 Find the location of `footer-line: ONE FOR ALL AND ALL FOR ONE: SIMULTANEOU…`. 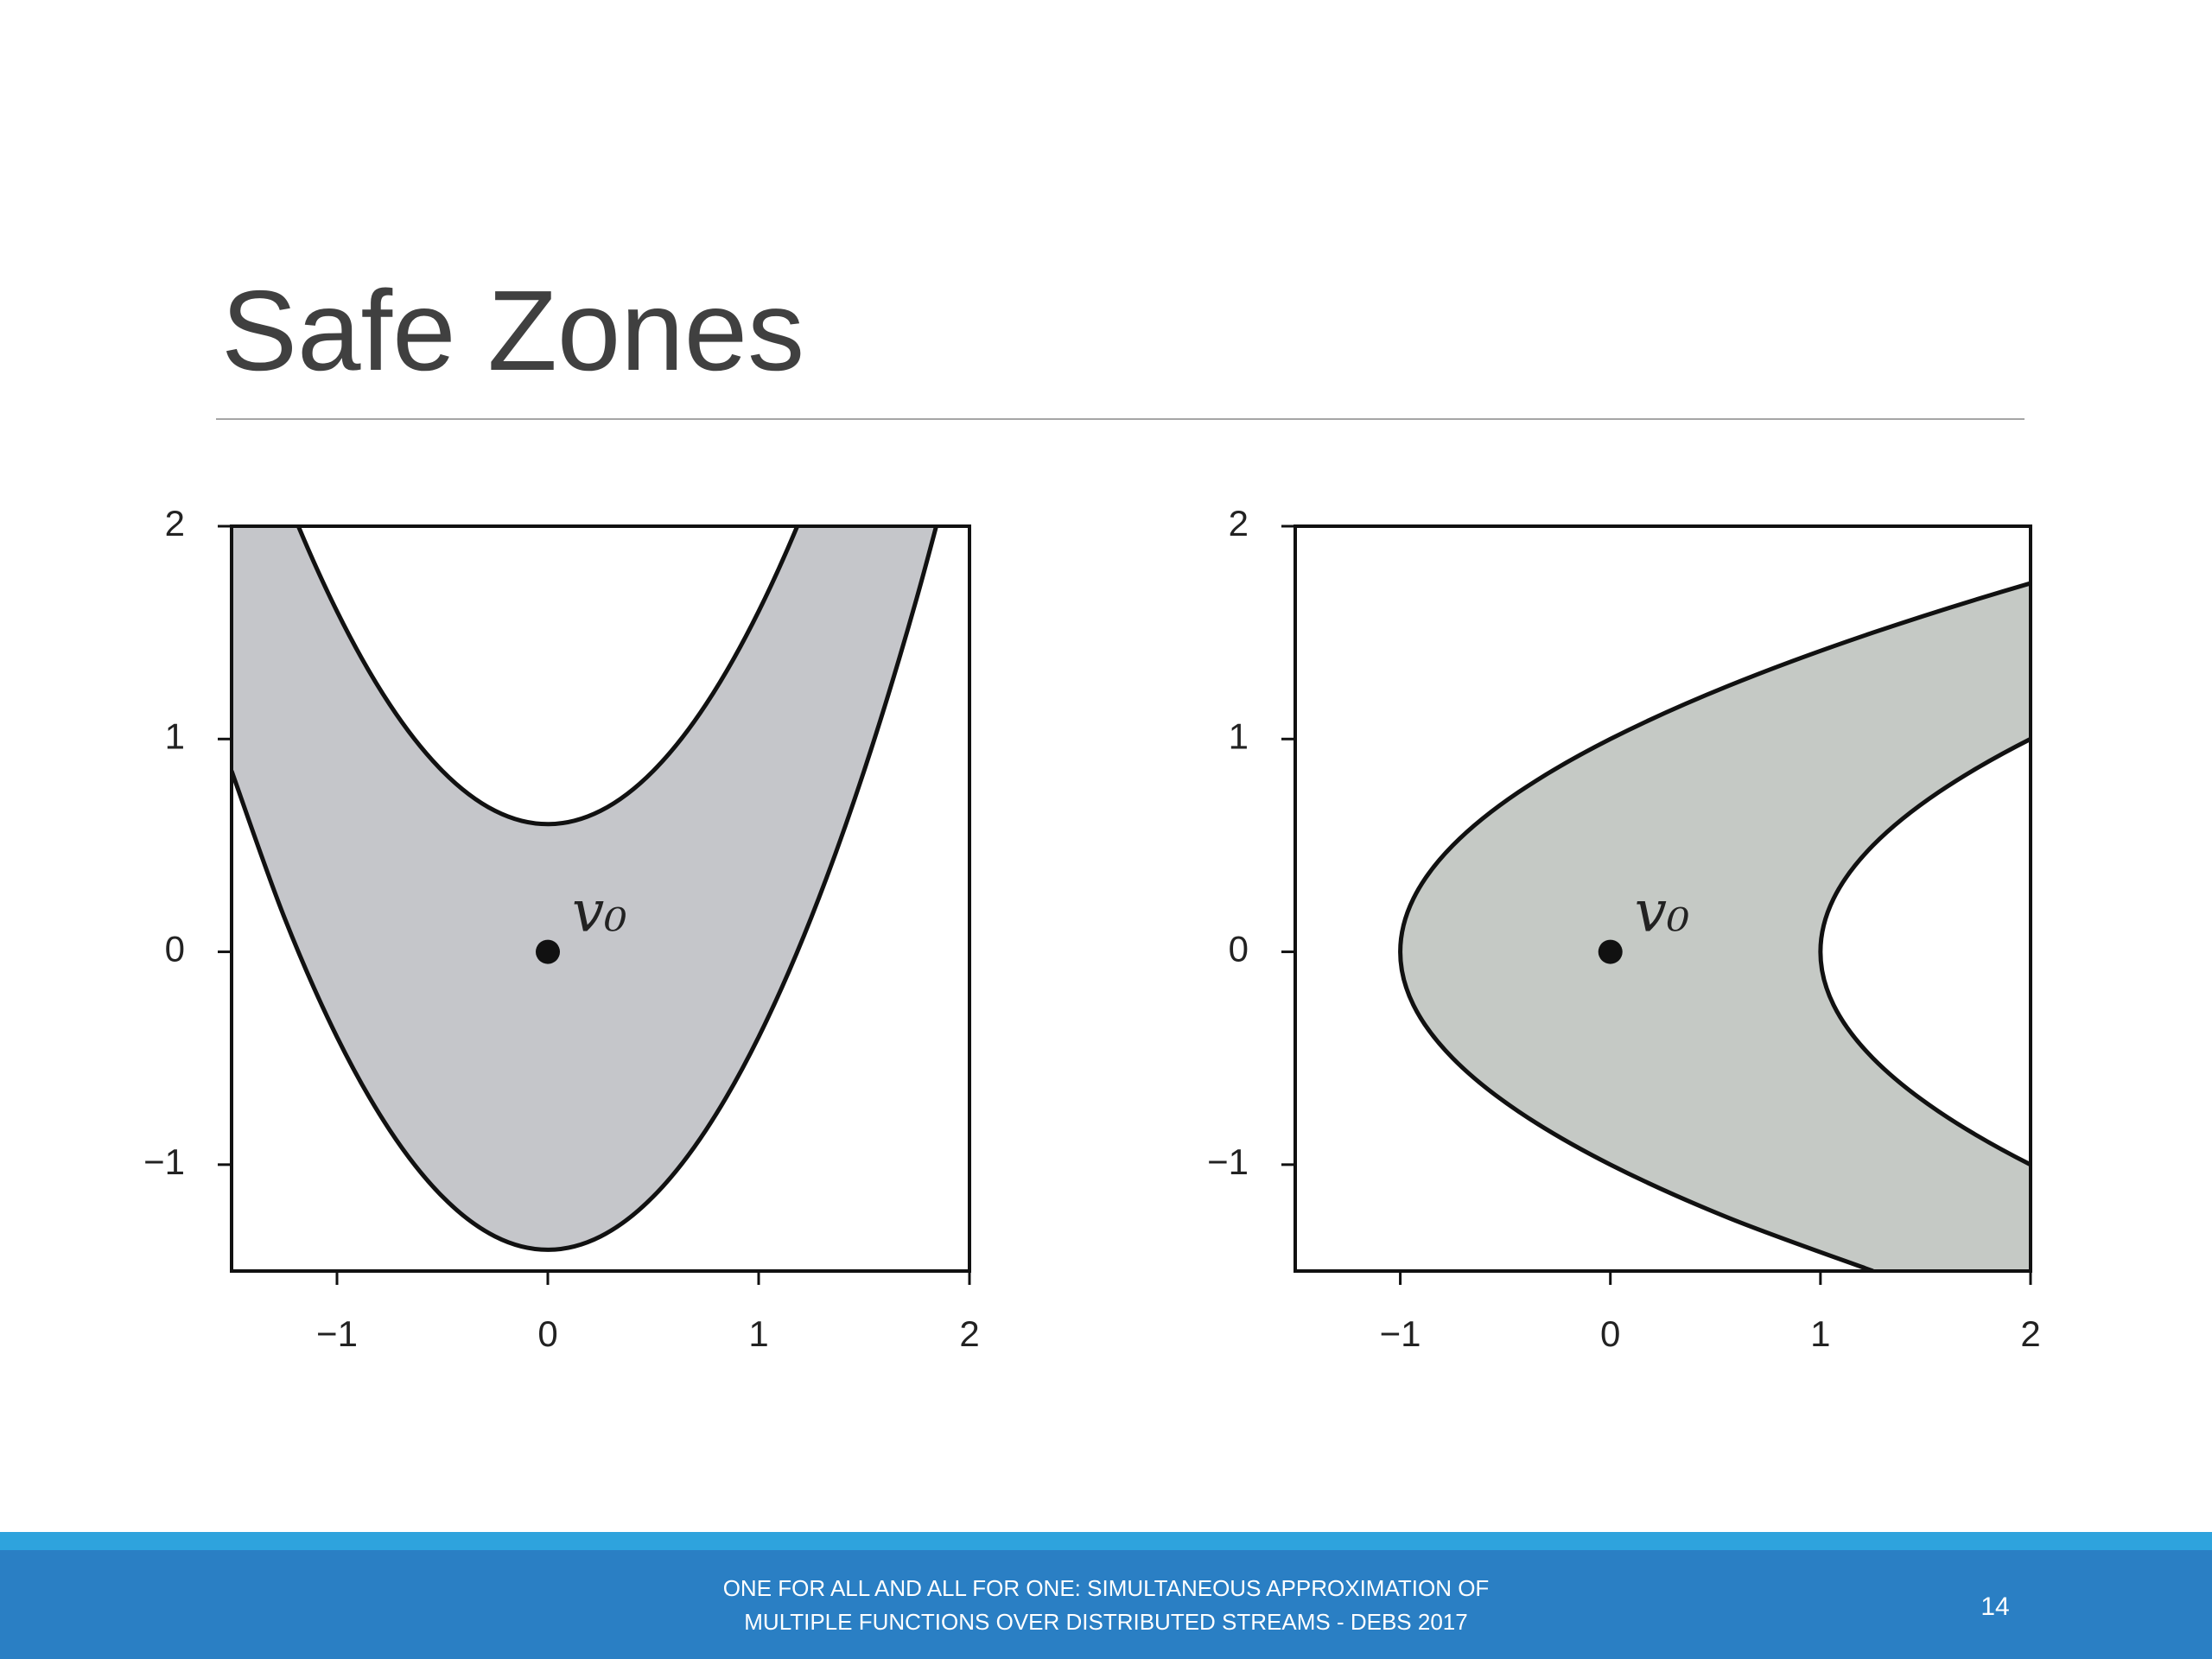

footer-line: ONE FOR ALL AND ALL FOR ONE: SIMULTANEOU… is located at coordinates (1106, 1588).